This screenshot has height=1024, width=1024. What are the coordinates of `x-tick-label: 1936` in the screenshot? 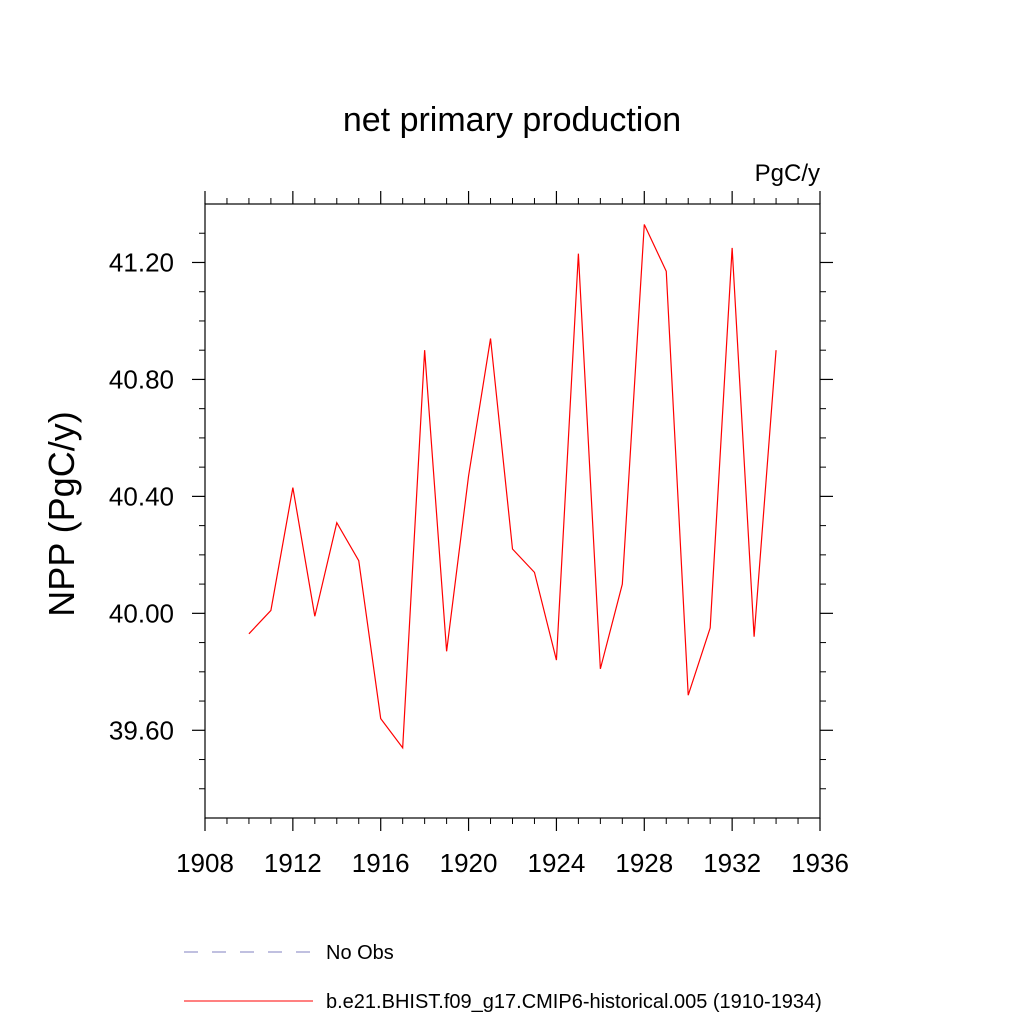 It's located at (820, 863).